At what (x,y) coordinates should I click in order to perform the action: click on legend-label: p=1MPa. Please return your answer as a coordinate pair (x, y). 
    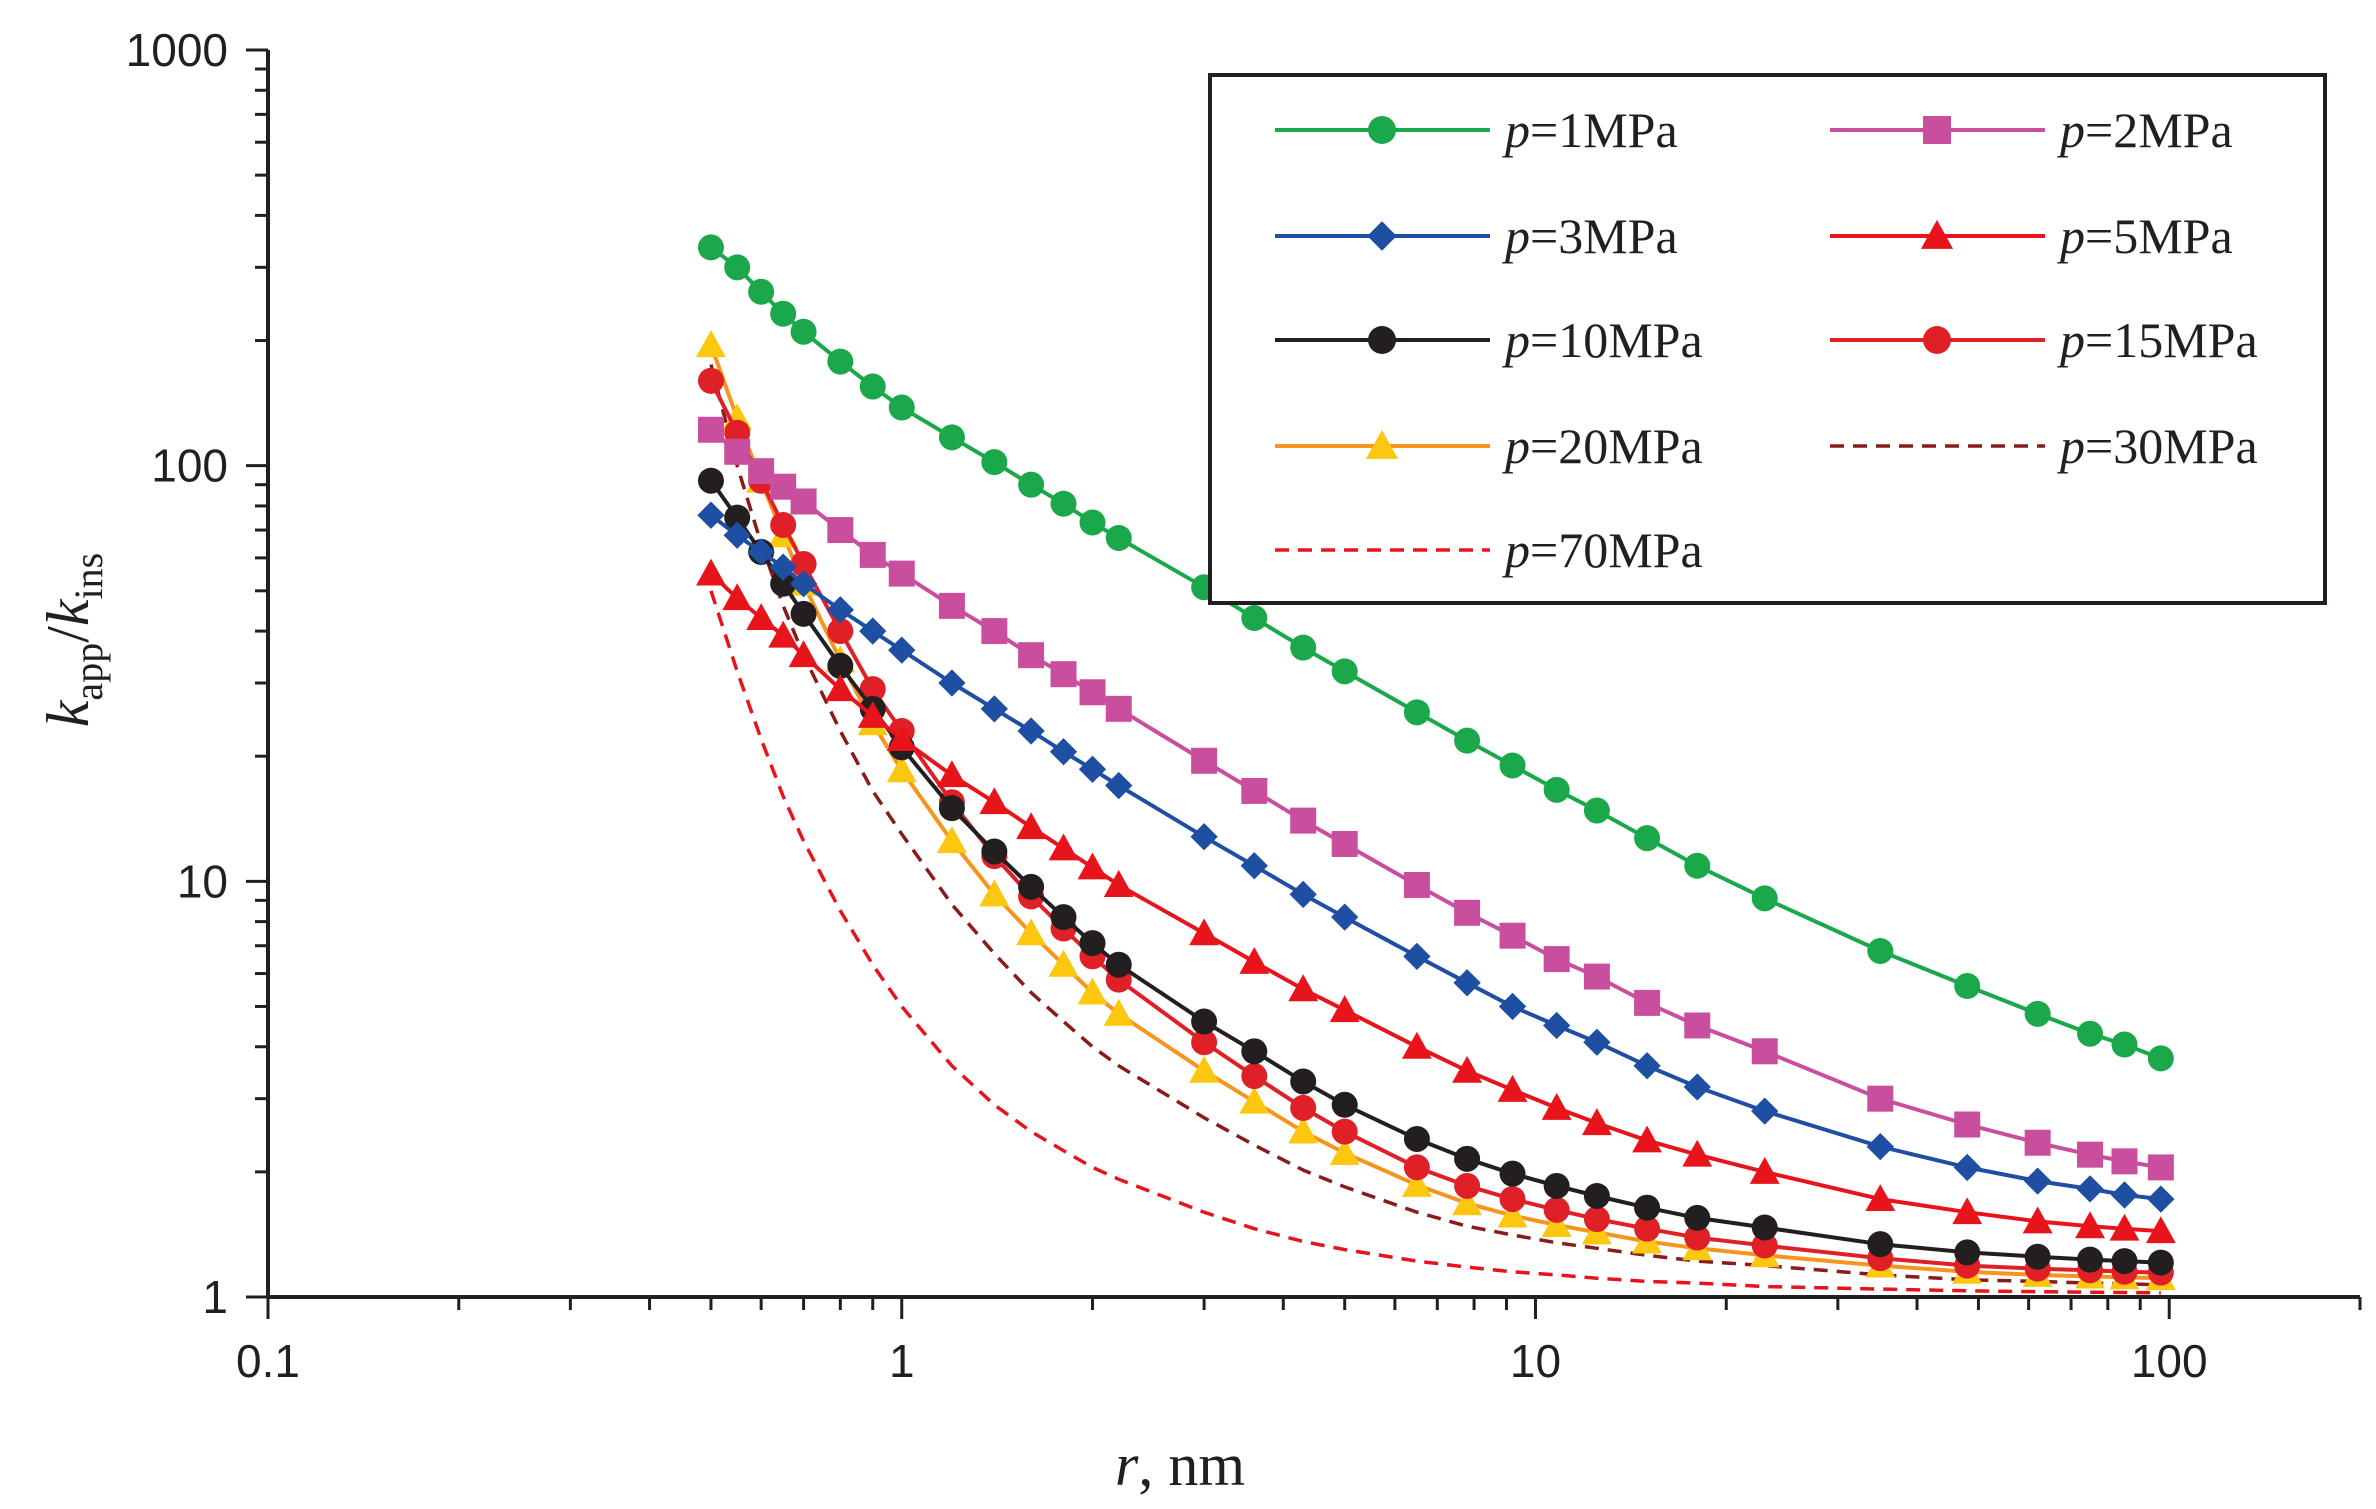
    Looking at the image, I should click on (1590, 130).